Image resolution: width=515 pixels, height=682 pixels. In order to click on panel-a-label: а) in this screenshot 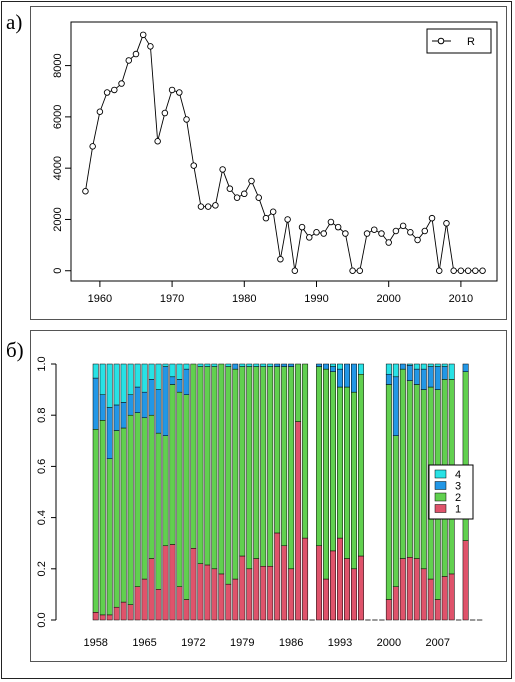, I will do `click(14, 22)`.